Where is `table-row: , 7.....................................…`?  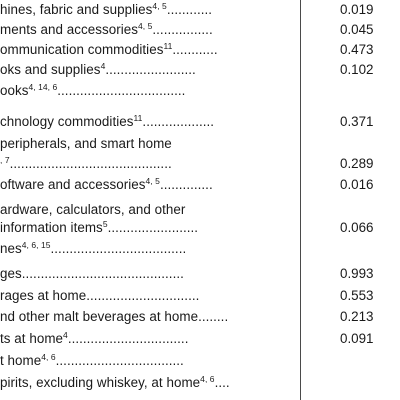
table-row: , 7.....................................… is located at coordinates (200, 165).